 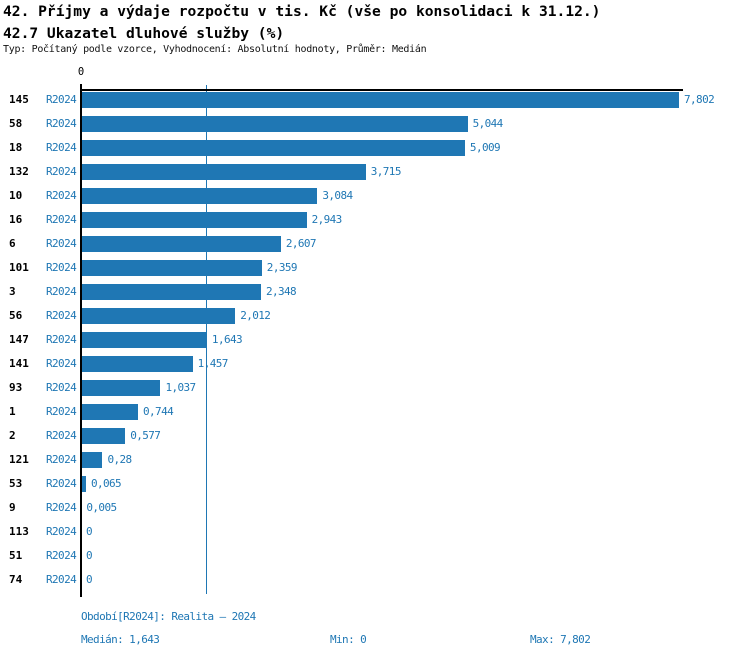 What do you see at coordinates (281, 291) in the screenshot?
I see `row-value-label: 2,348` at bounding box center [281, 291].